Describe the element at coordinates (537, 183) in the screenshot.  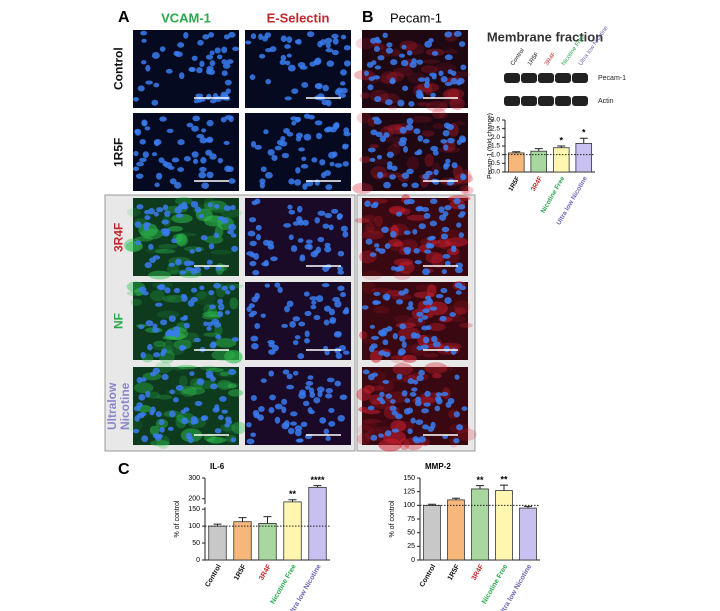
I see `x-tick-label: 3R4F` at that location.